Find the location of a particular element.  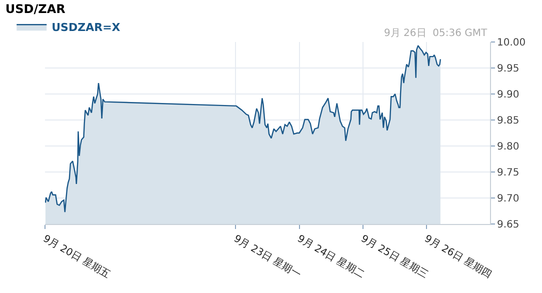

y-tick-label: 9.85 is located at coordinates (508, 121).